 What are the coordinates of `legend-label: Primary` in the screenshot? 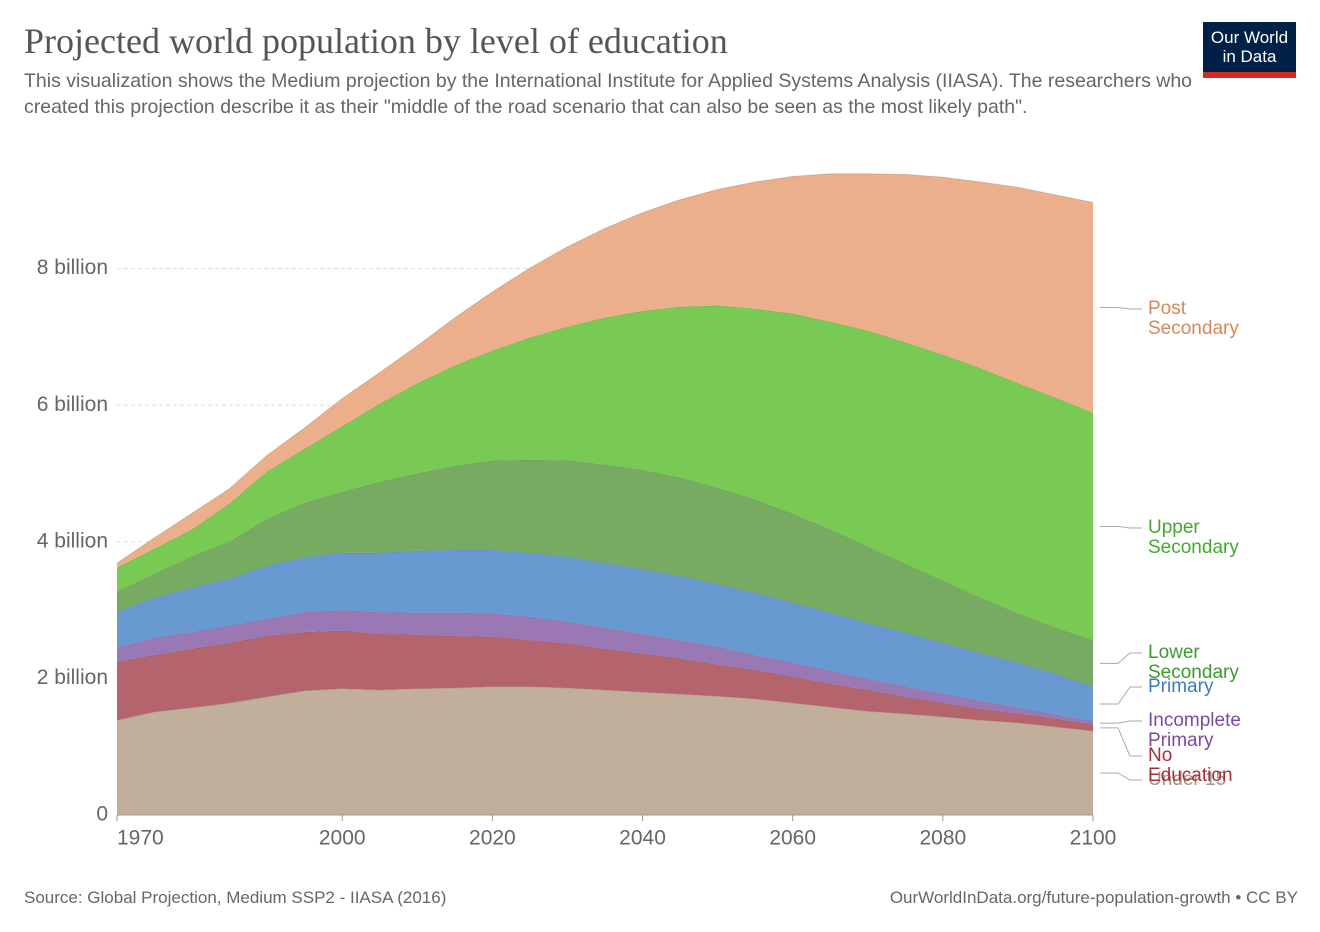 It's located at (1181, 686).